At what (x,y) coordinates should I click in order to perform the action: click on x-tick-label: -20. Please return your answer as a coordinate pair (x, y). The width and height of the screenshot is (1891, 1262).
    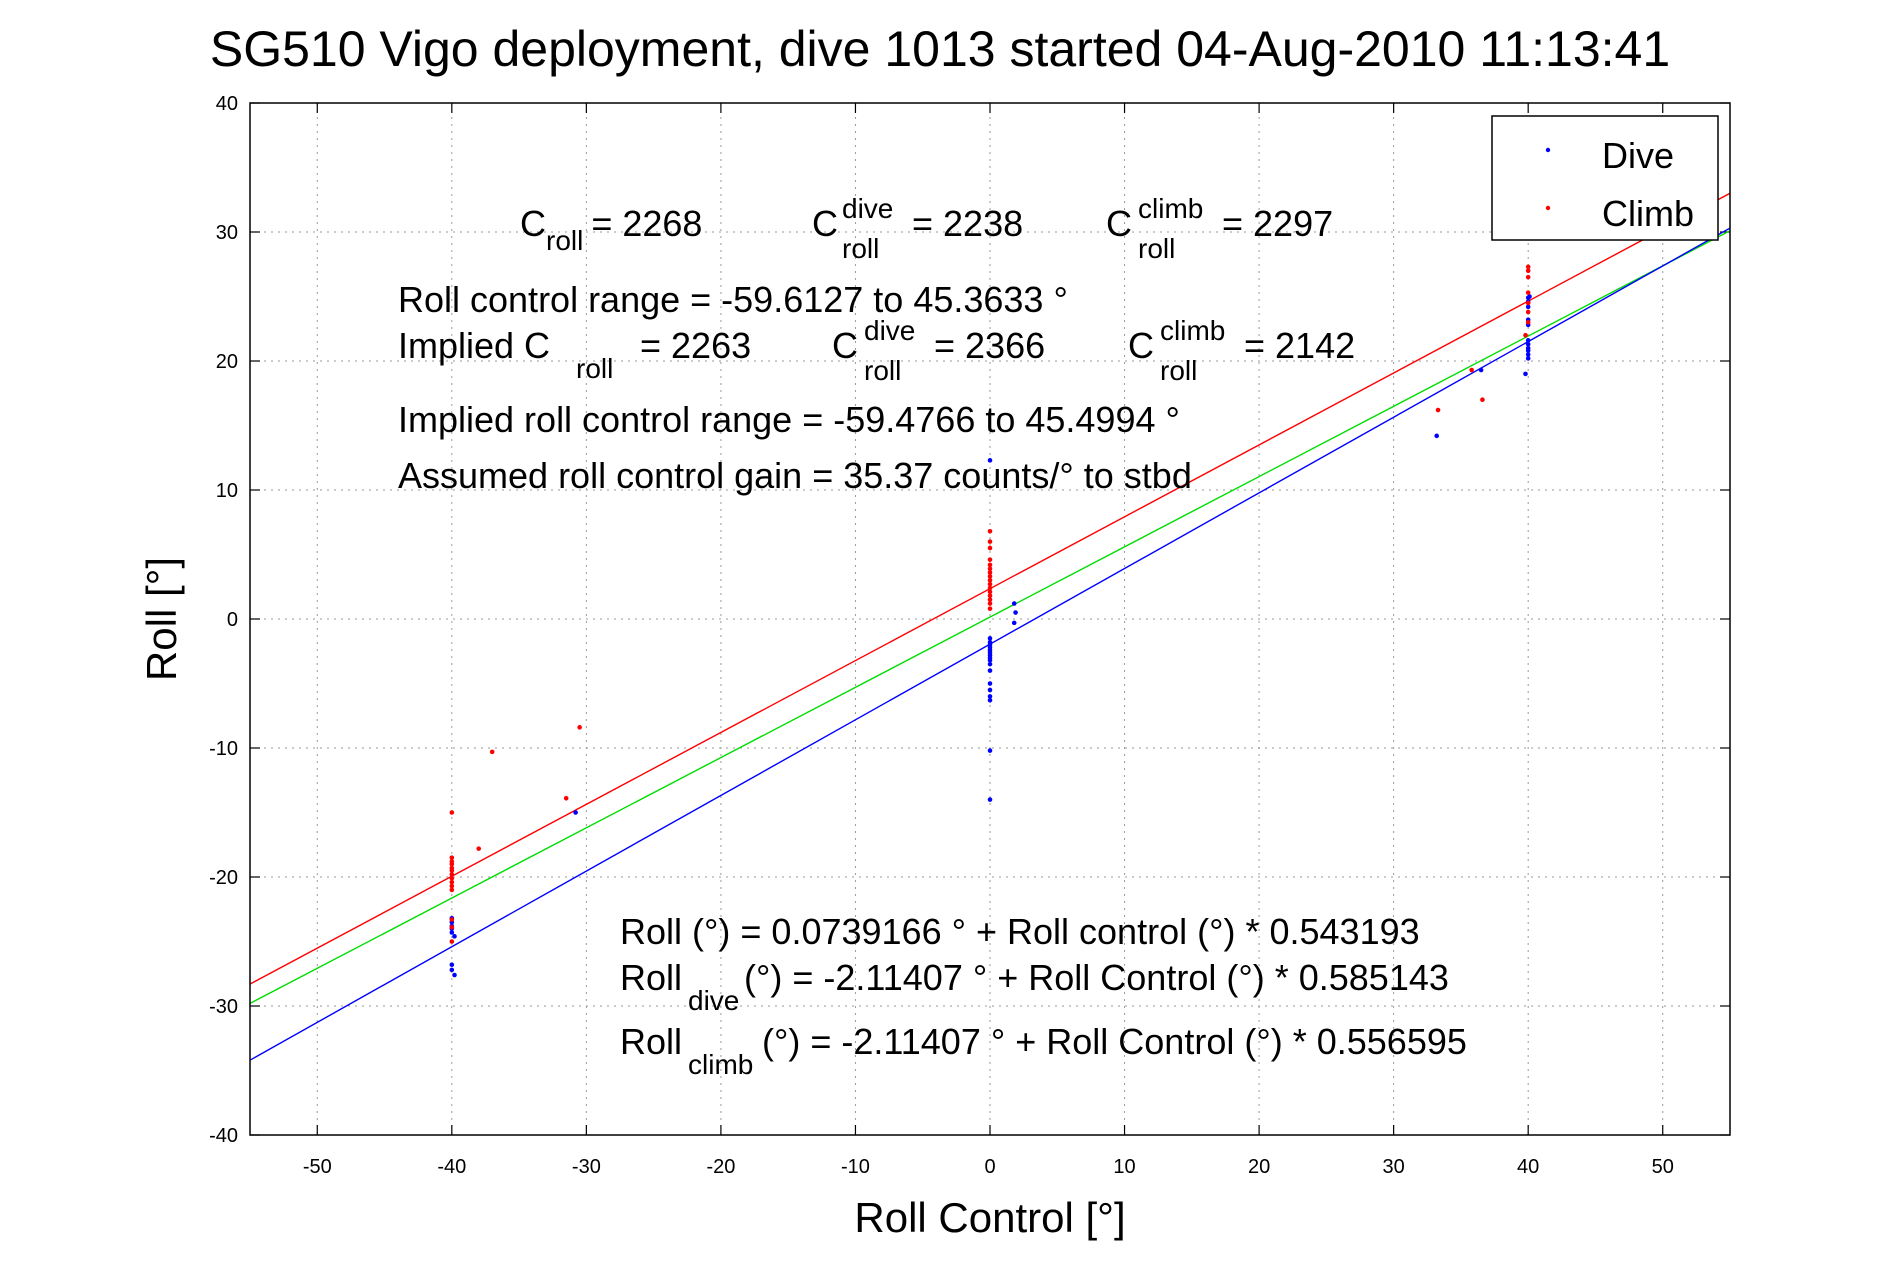
    Looking at the image, I should click on (720, 1167).